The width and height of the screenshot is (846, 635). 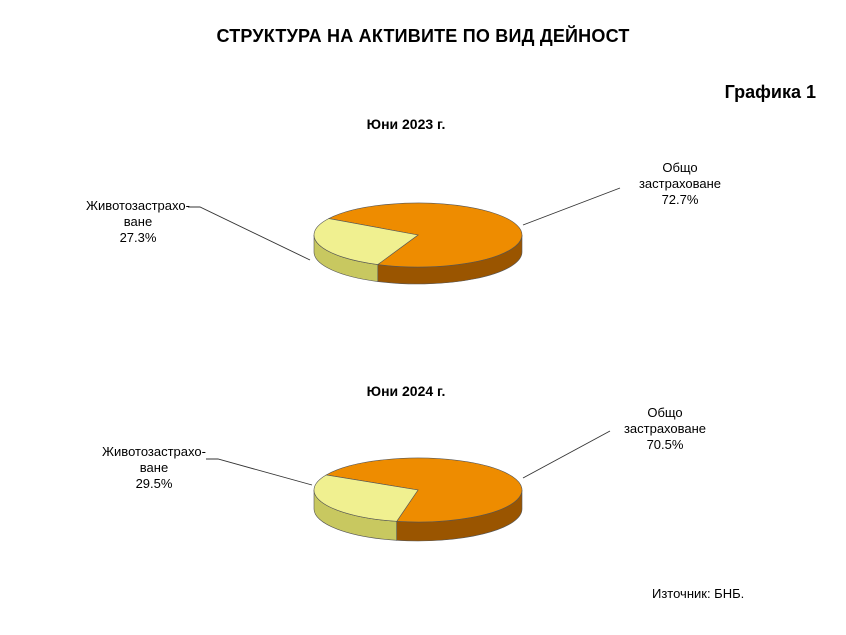 I want to click on pie-chart-2023-svg, so click(x=404, y=236).